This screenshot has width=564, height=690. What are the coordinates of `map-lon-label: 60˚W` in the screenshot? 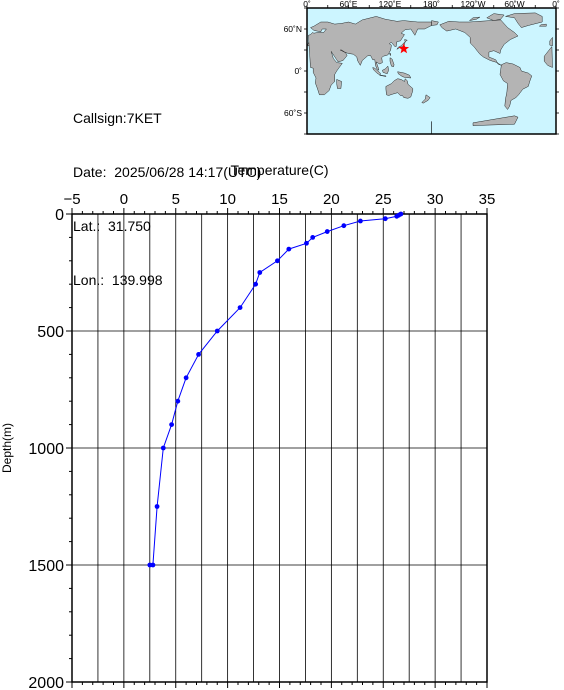 It's located at (514, 4).